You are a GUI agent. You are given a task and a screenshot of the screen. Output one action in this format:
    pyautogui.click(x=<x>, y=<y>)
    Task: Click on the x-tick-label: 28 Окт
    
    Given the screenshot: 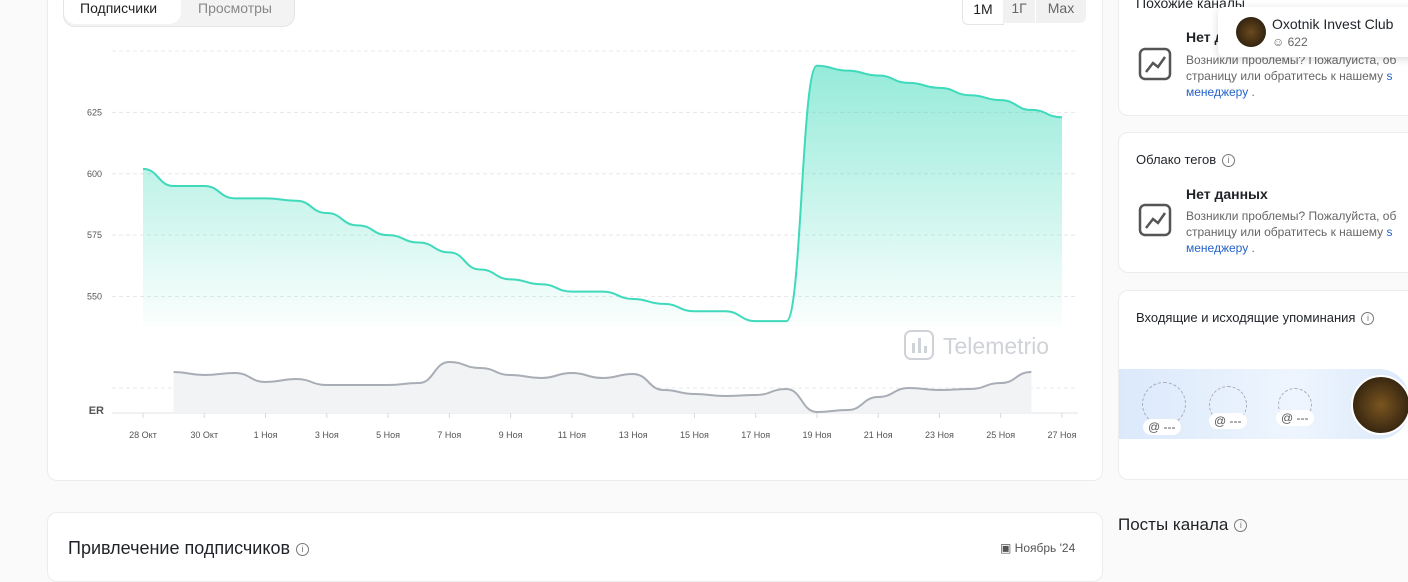 What is the action you would take?
    pyautogui.click(x=143, y=435)
    